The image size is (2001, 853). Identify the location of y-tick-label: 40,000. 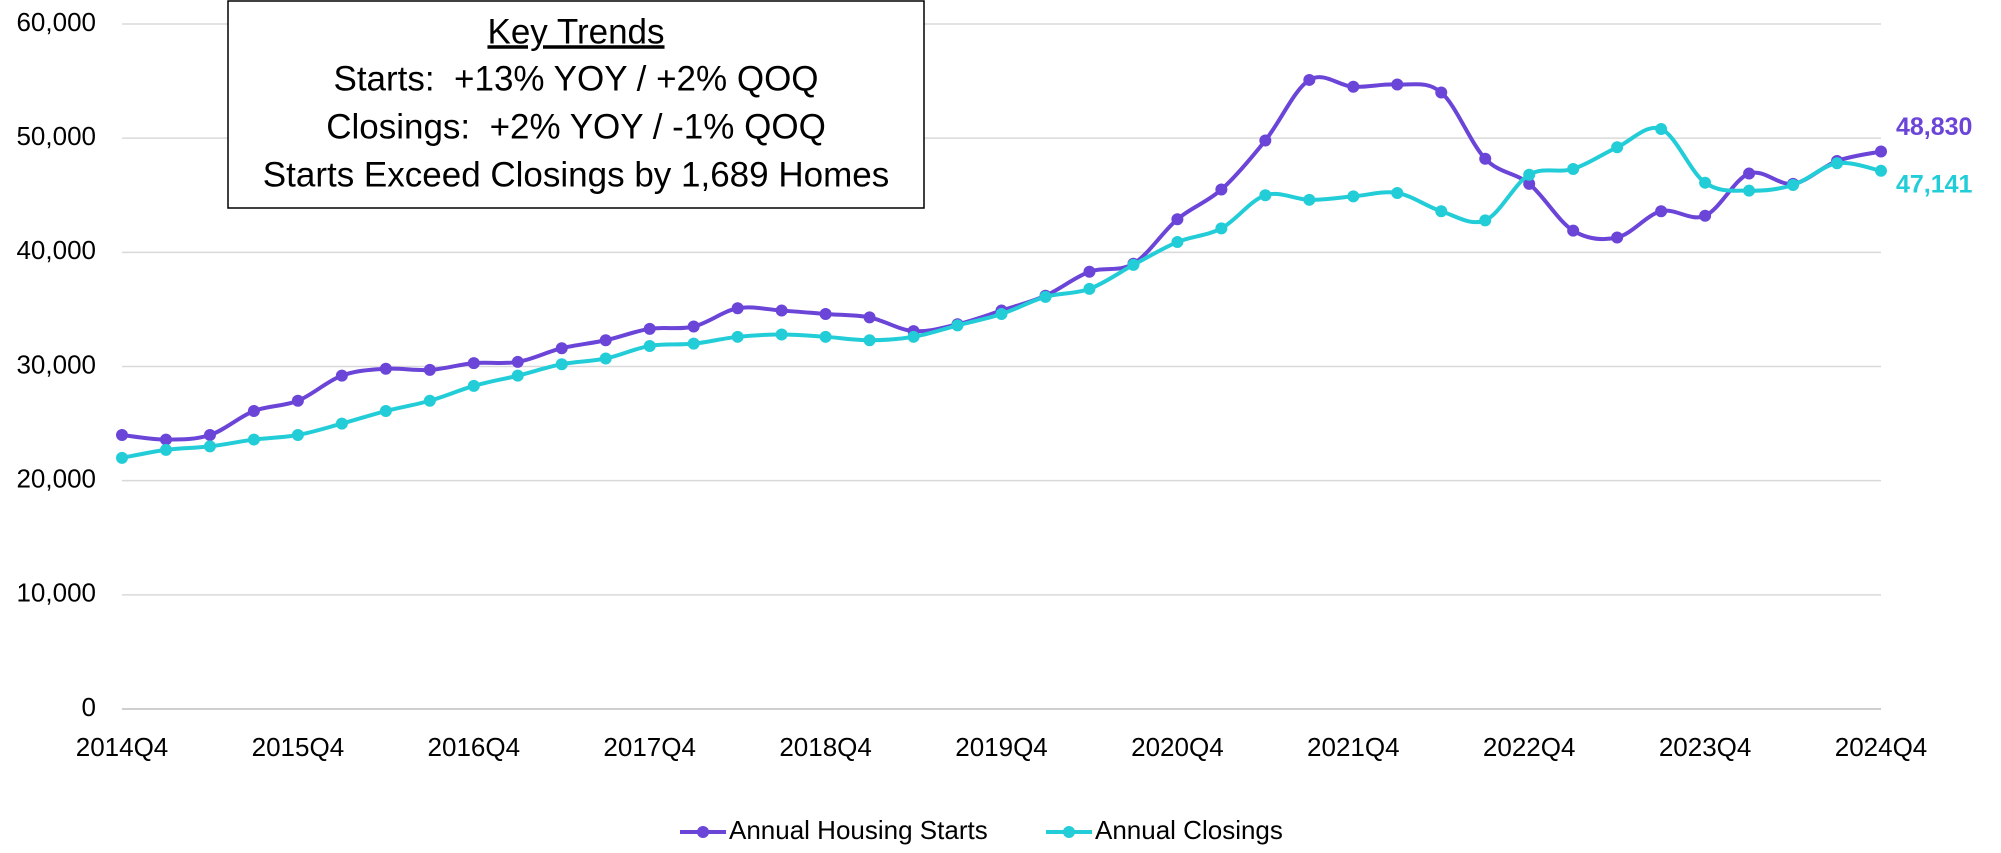
(56, 250).